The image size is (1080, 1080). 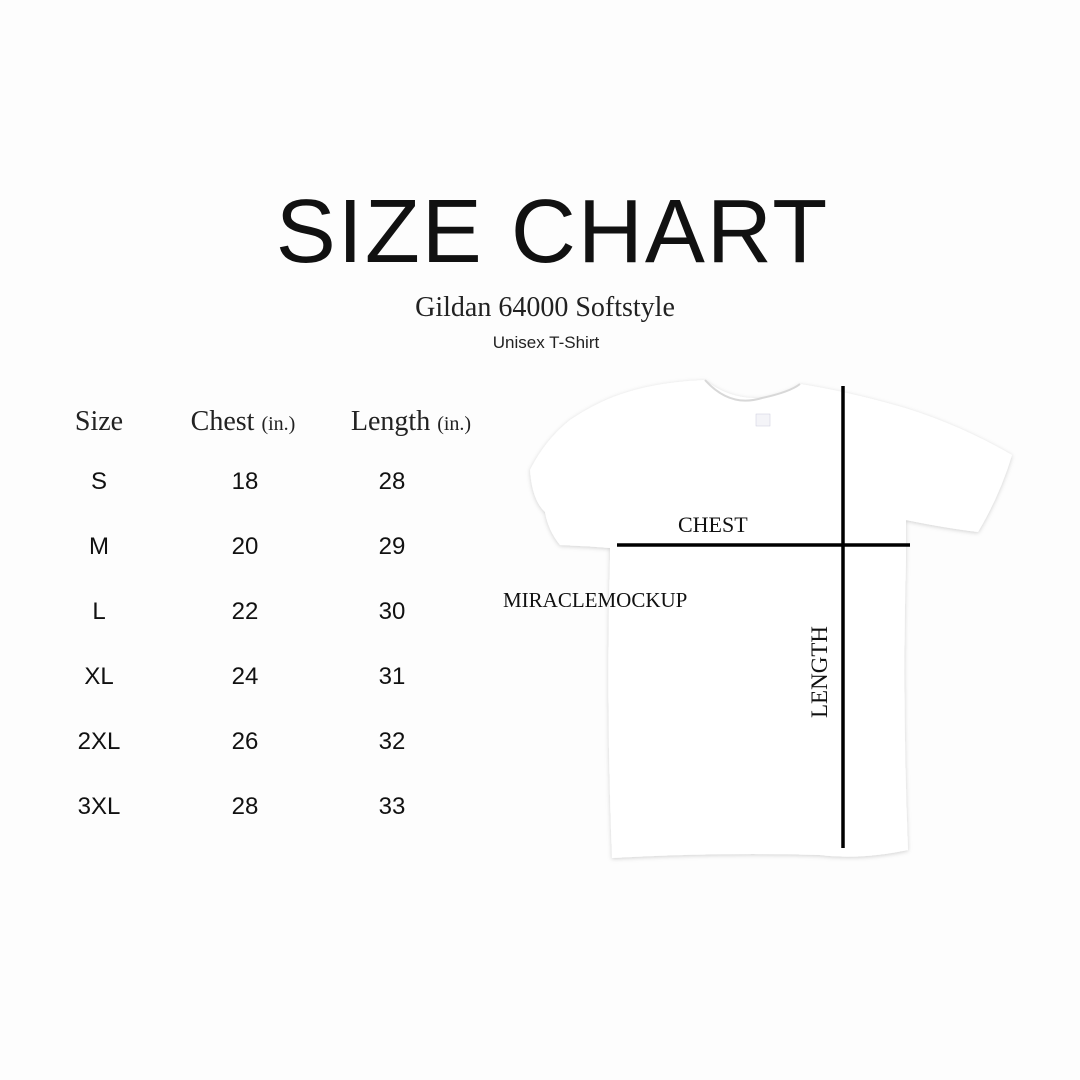 What do you see at coordinates (392, 546) in the screenshot?
I see `length-cell: 29` at bounding box center [392, 546].